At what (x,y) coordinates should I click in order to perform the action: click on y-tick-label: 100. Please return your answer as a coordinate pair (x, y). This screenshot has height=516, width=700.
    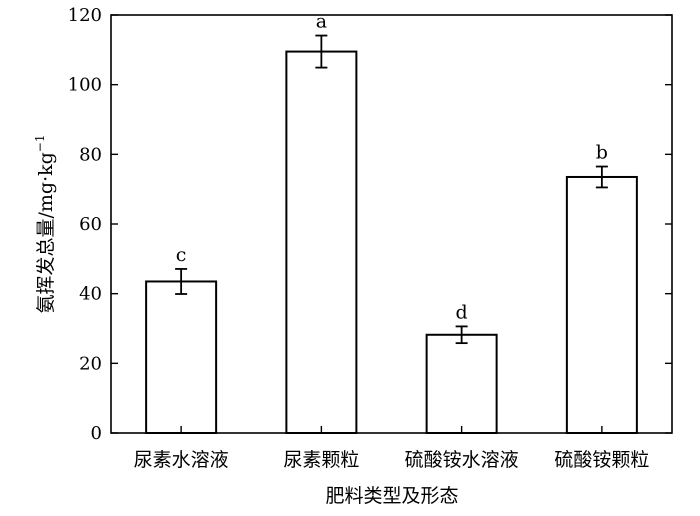
    Looking at the image, I should click on (85, 85).